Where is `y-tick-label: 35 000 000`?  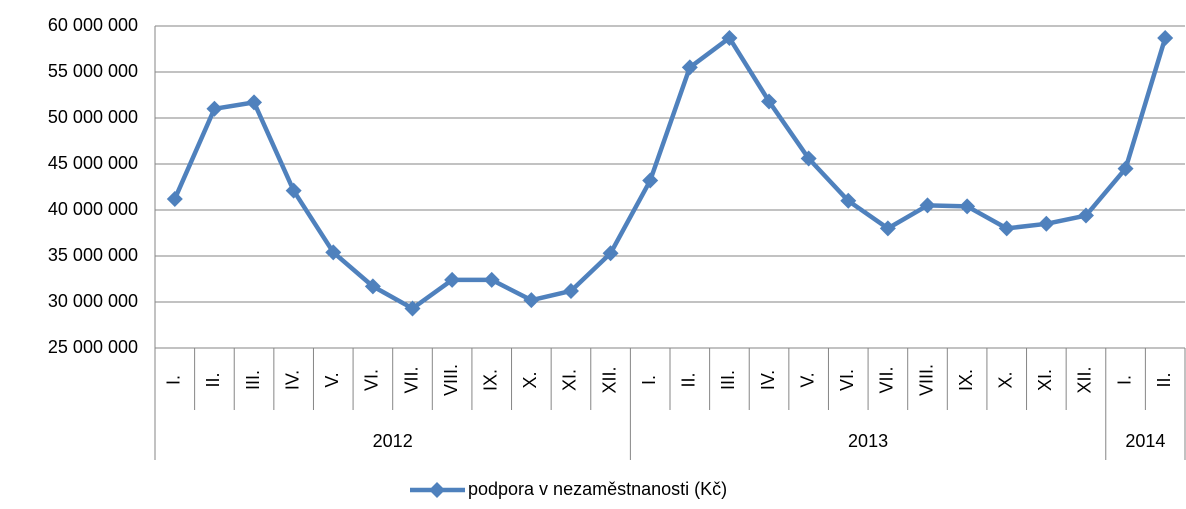 y-tick-label: 35 000 000 is located at coordinates (93, 255).